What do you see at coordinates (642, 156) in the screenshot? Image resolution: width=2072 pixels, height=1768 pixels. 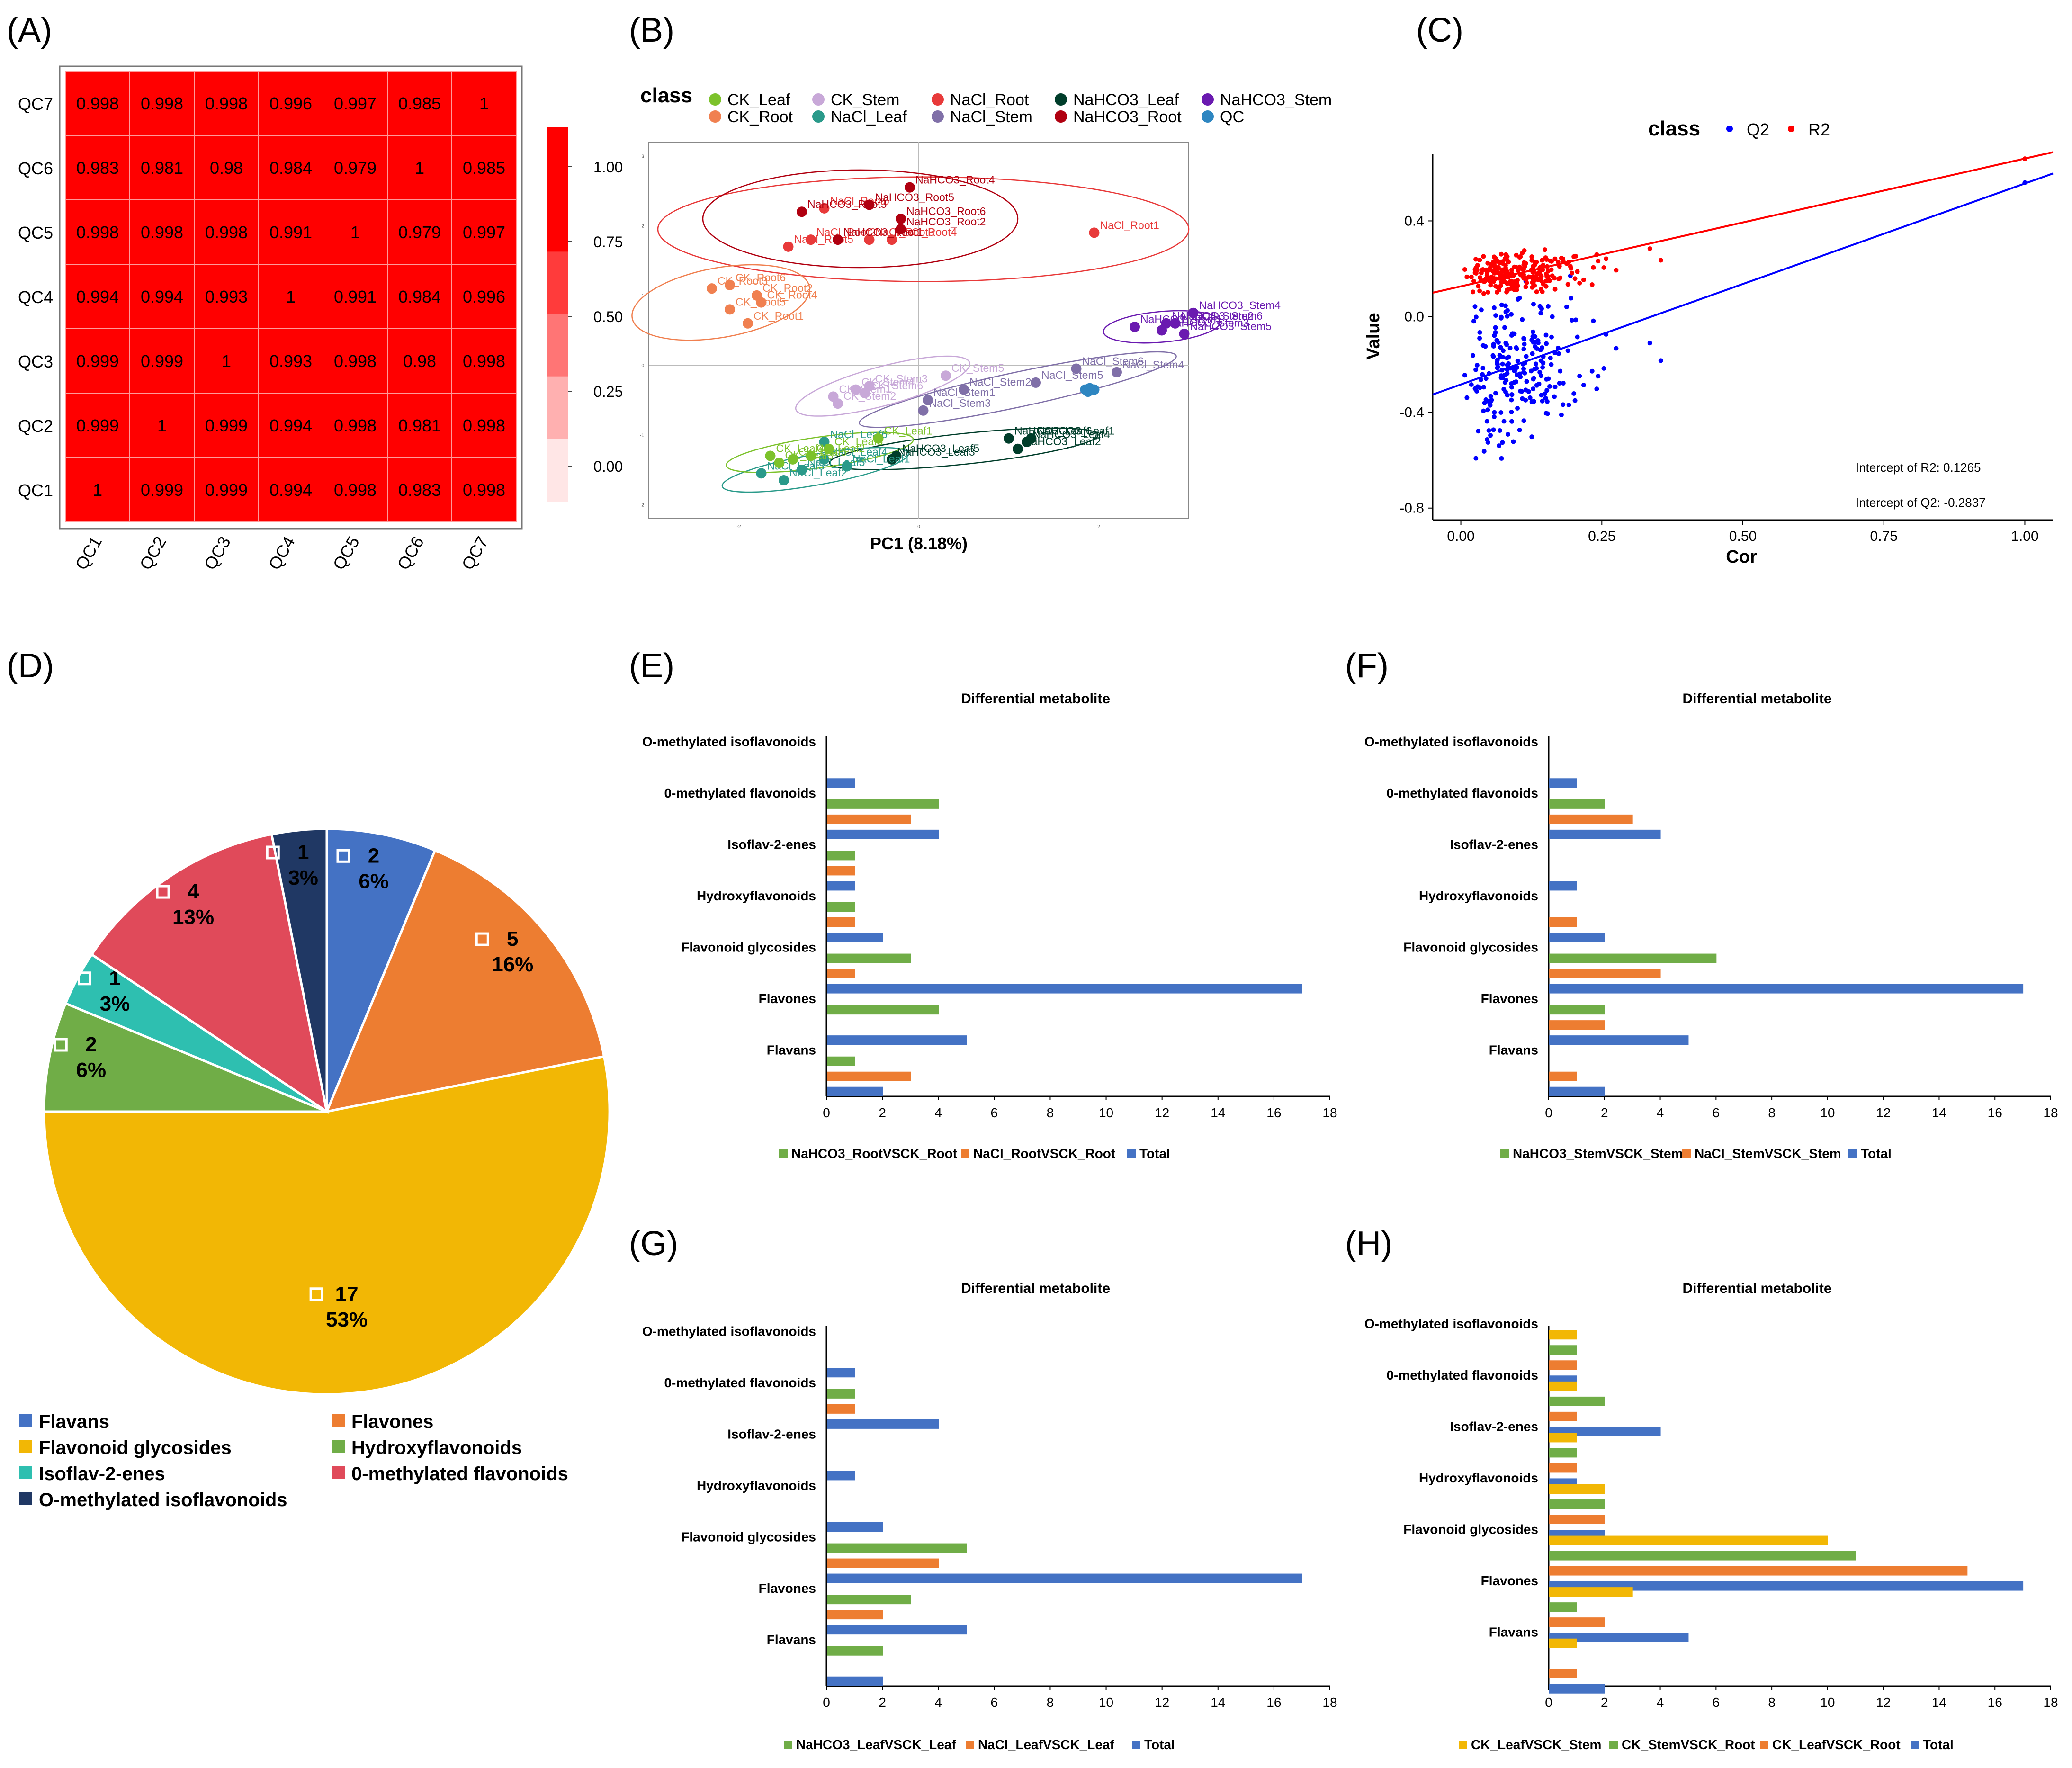 I see `y-tick-label: 3` at bounding box center [642, 156].